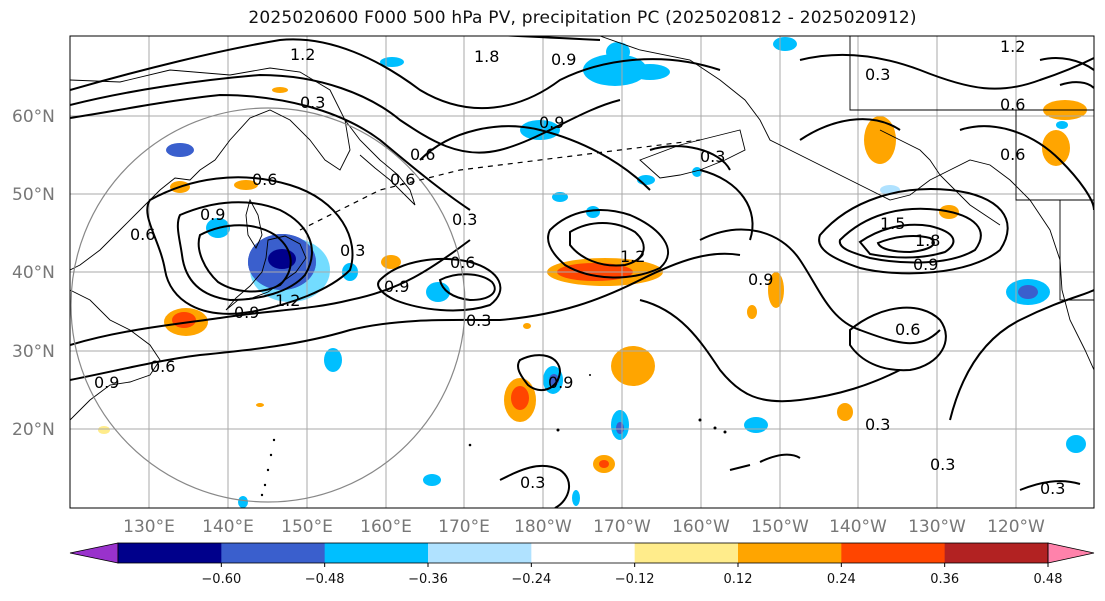 The width and height of the screenshot is (1105, 601). I want to click on lat-label: 30°N, so click(33, 352).